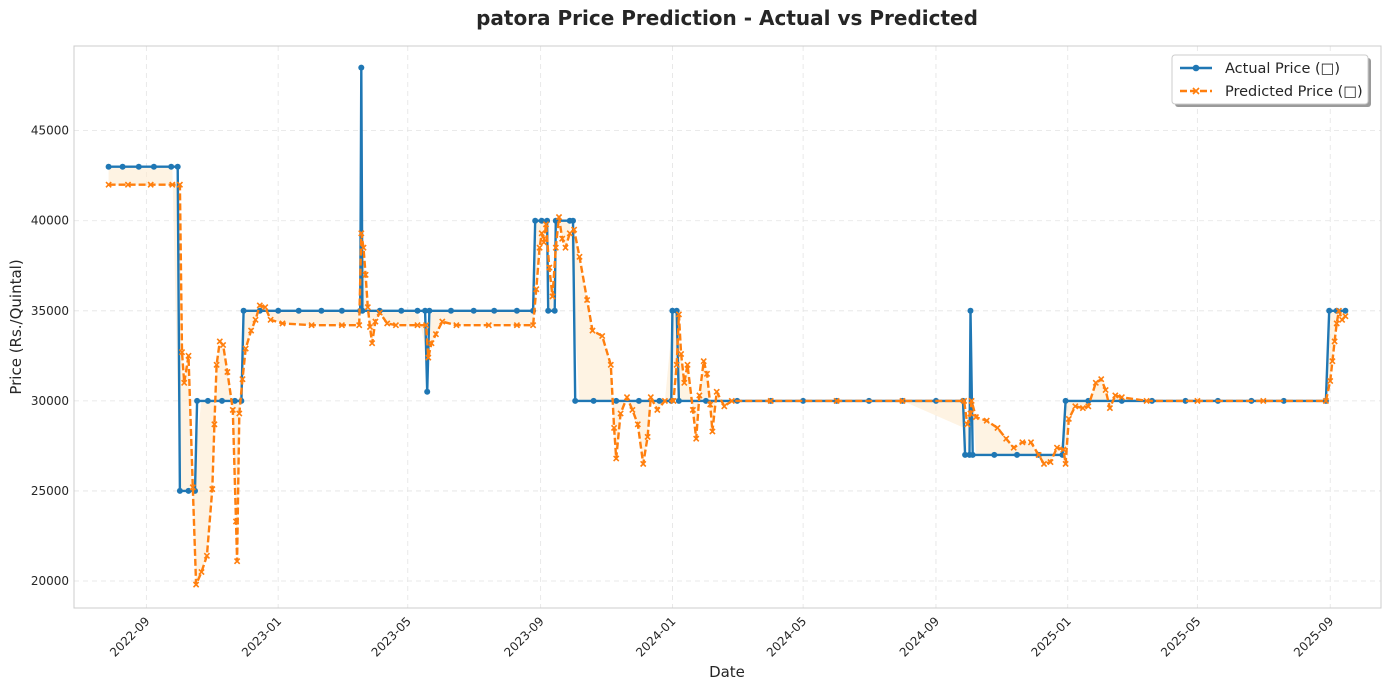 This screenshot has height=690, width=1389. Describe the element at coordinates (727, 672) in the screenshot. I see `x-axis-label: Date` at that location.